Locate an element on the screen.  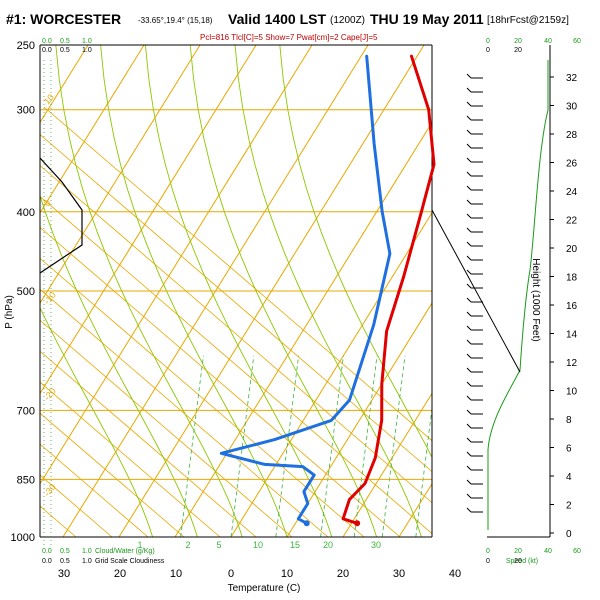
height-tick-label: 28 is located at coordinates (572, 135).